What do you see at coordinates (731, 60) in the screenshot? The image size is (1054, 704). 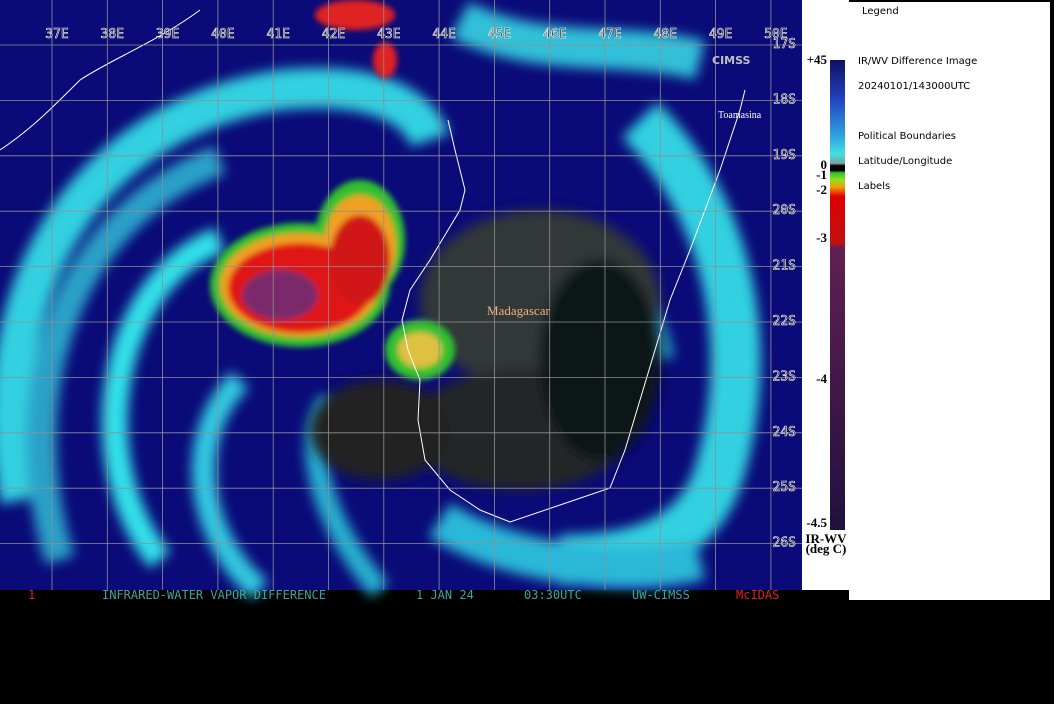 I see `logo: CIMSS` at bounding box center [731, 60].